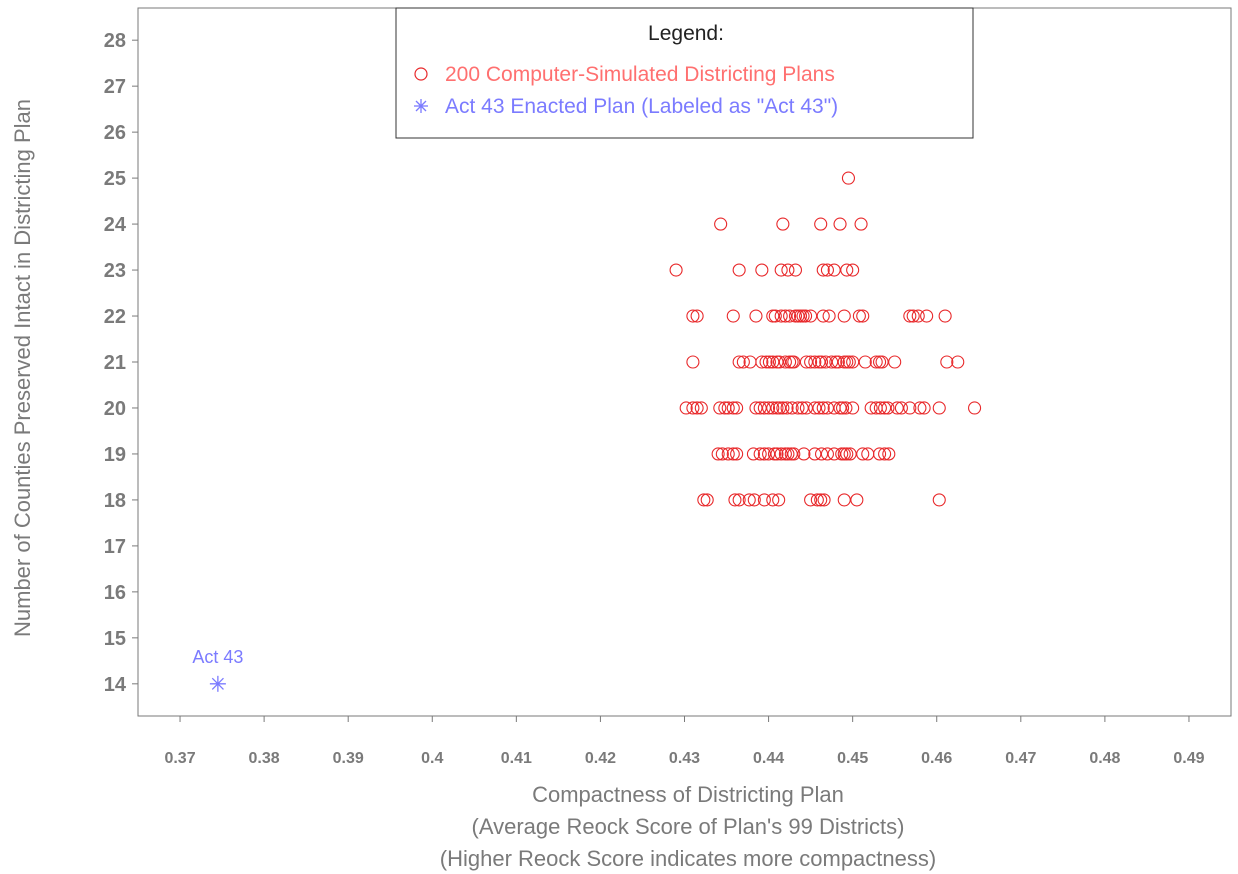 Image resolution: width=1238 pixels, height=874 pixels. Describe the element at coordinates (421, 106) in the screenshot. I see `legend-asterisk-marker` at that location.